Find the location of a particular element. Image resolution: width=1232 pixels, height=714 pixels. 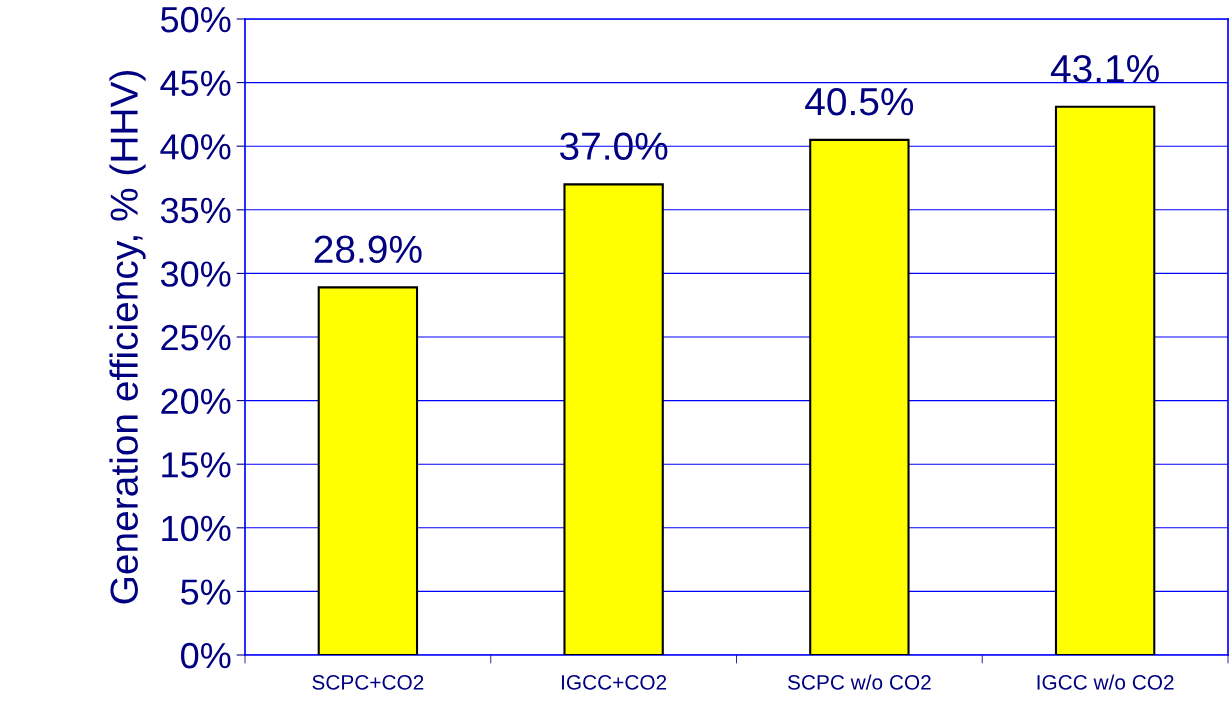

y-tick-label: 30% is located at coordinates (195, 274).